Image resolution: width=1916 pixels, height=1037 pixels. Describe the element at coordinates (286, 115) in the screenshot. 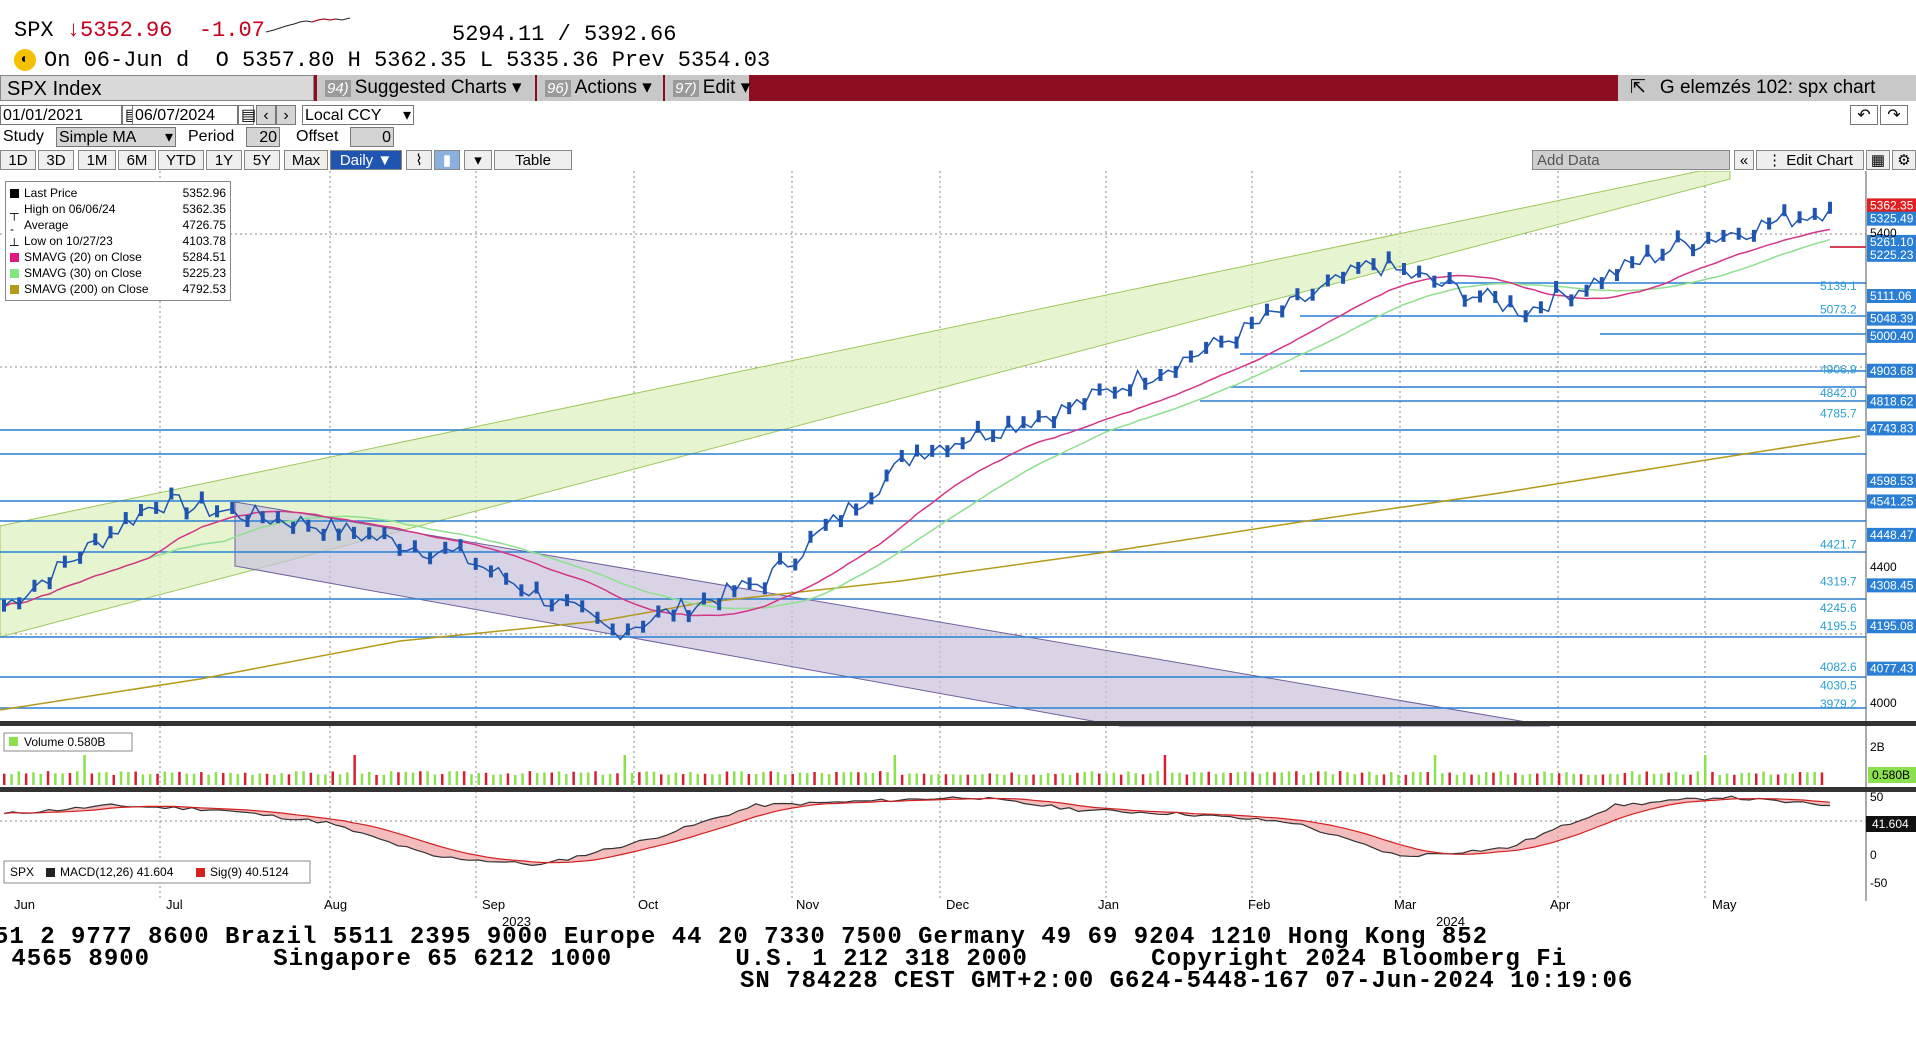

I see `scroll-right-button: ›` at that location.